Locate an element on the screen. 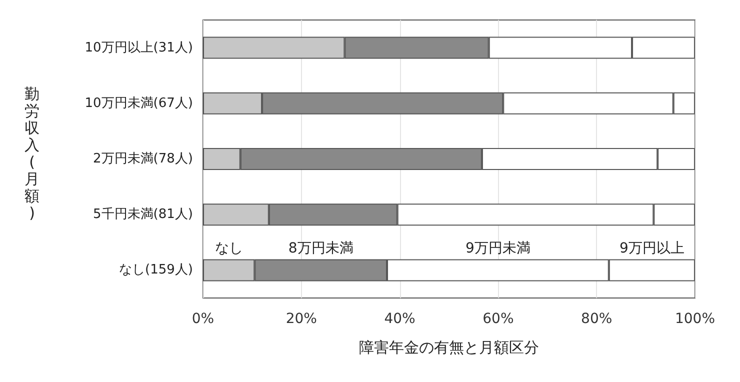 The width and height of the screenshot is (740, 382). y-tick-label: 2万円未満(78人) is located at coordinates (143, 159).